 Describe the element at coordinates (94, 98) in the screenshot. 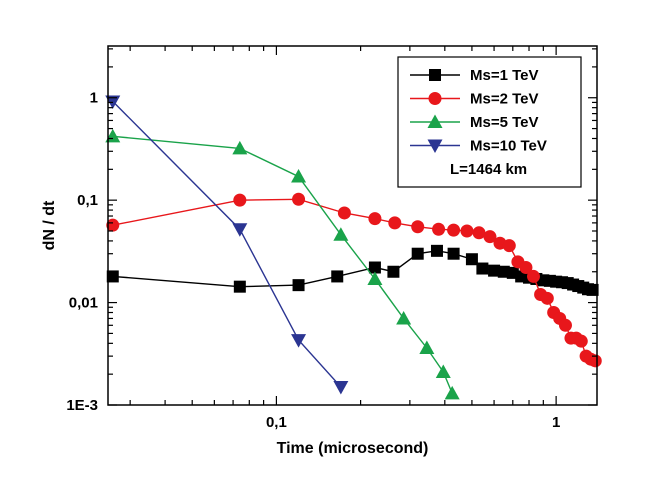

I see `y-tick-label: 1` at that location.